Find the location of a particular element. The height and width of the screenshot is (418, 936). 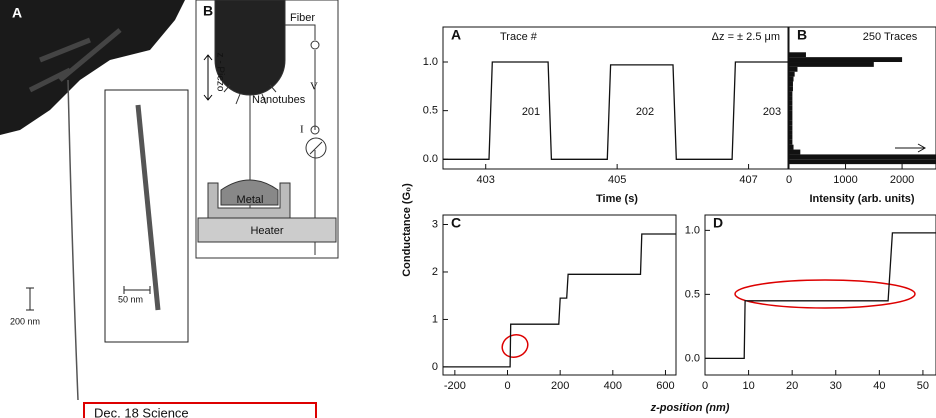

annotation: 203 is located at coordinates (772, 112).